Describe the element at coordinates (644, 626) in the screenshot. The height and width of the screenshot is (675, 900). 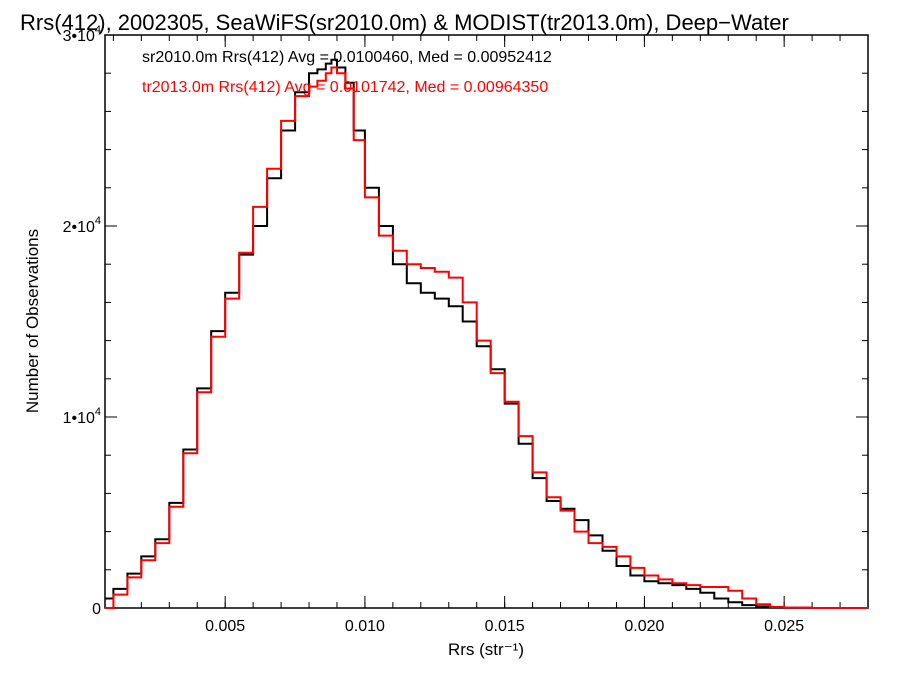
I see `x-tick-label: 0.020` at that location.